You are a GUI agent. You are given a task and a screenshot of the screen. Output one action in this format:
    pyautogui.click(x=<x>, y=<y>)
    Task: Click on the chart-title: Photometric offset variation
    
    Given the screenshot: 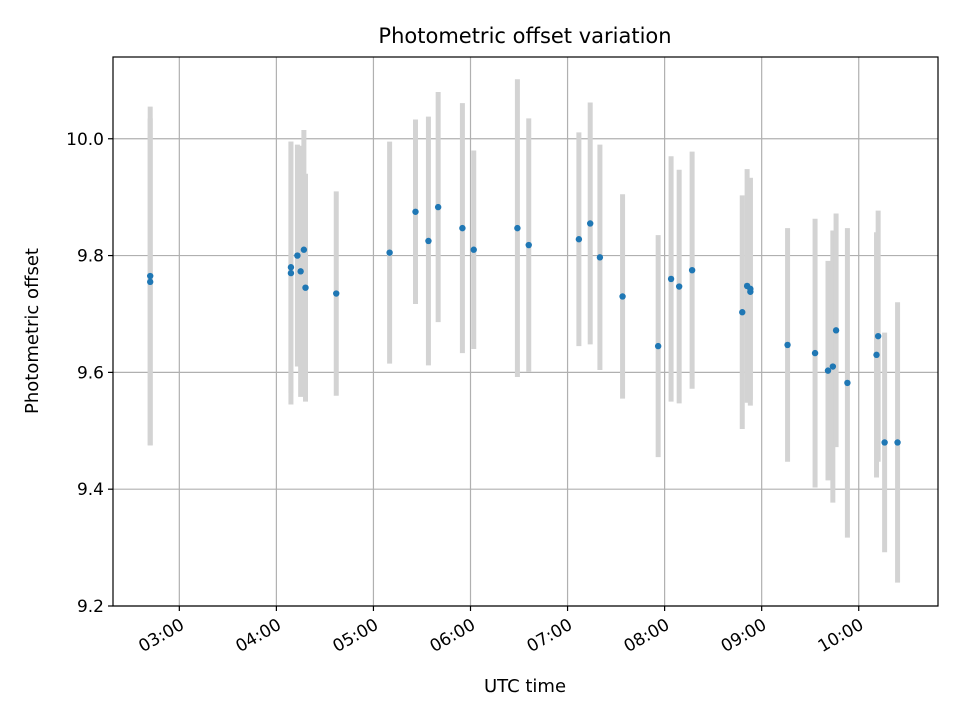 What is the action you would take?
    pyautogui.click(x=524, y=36)
    